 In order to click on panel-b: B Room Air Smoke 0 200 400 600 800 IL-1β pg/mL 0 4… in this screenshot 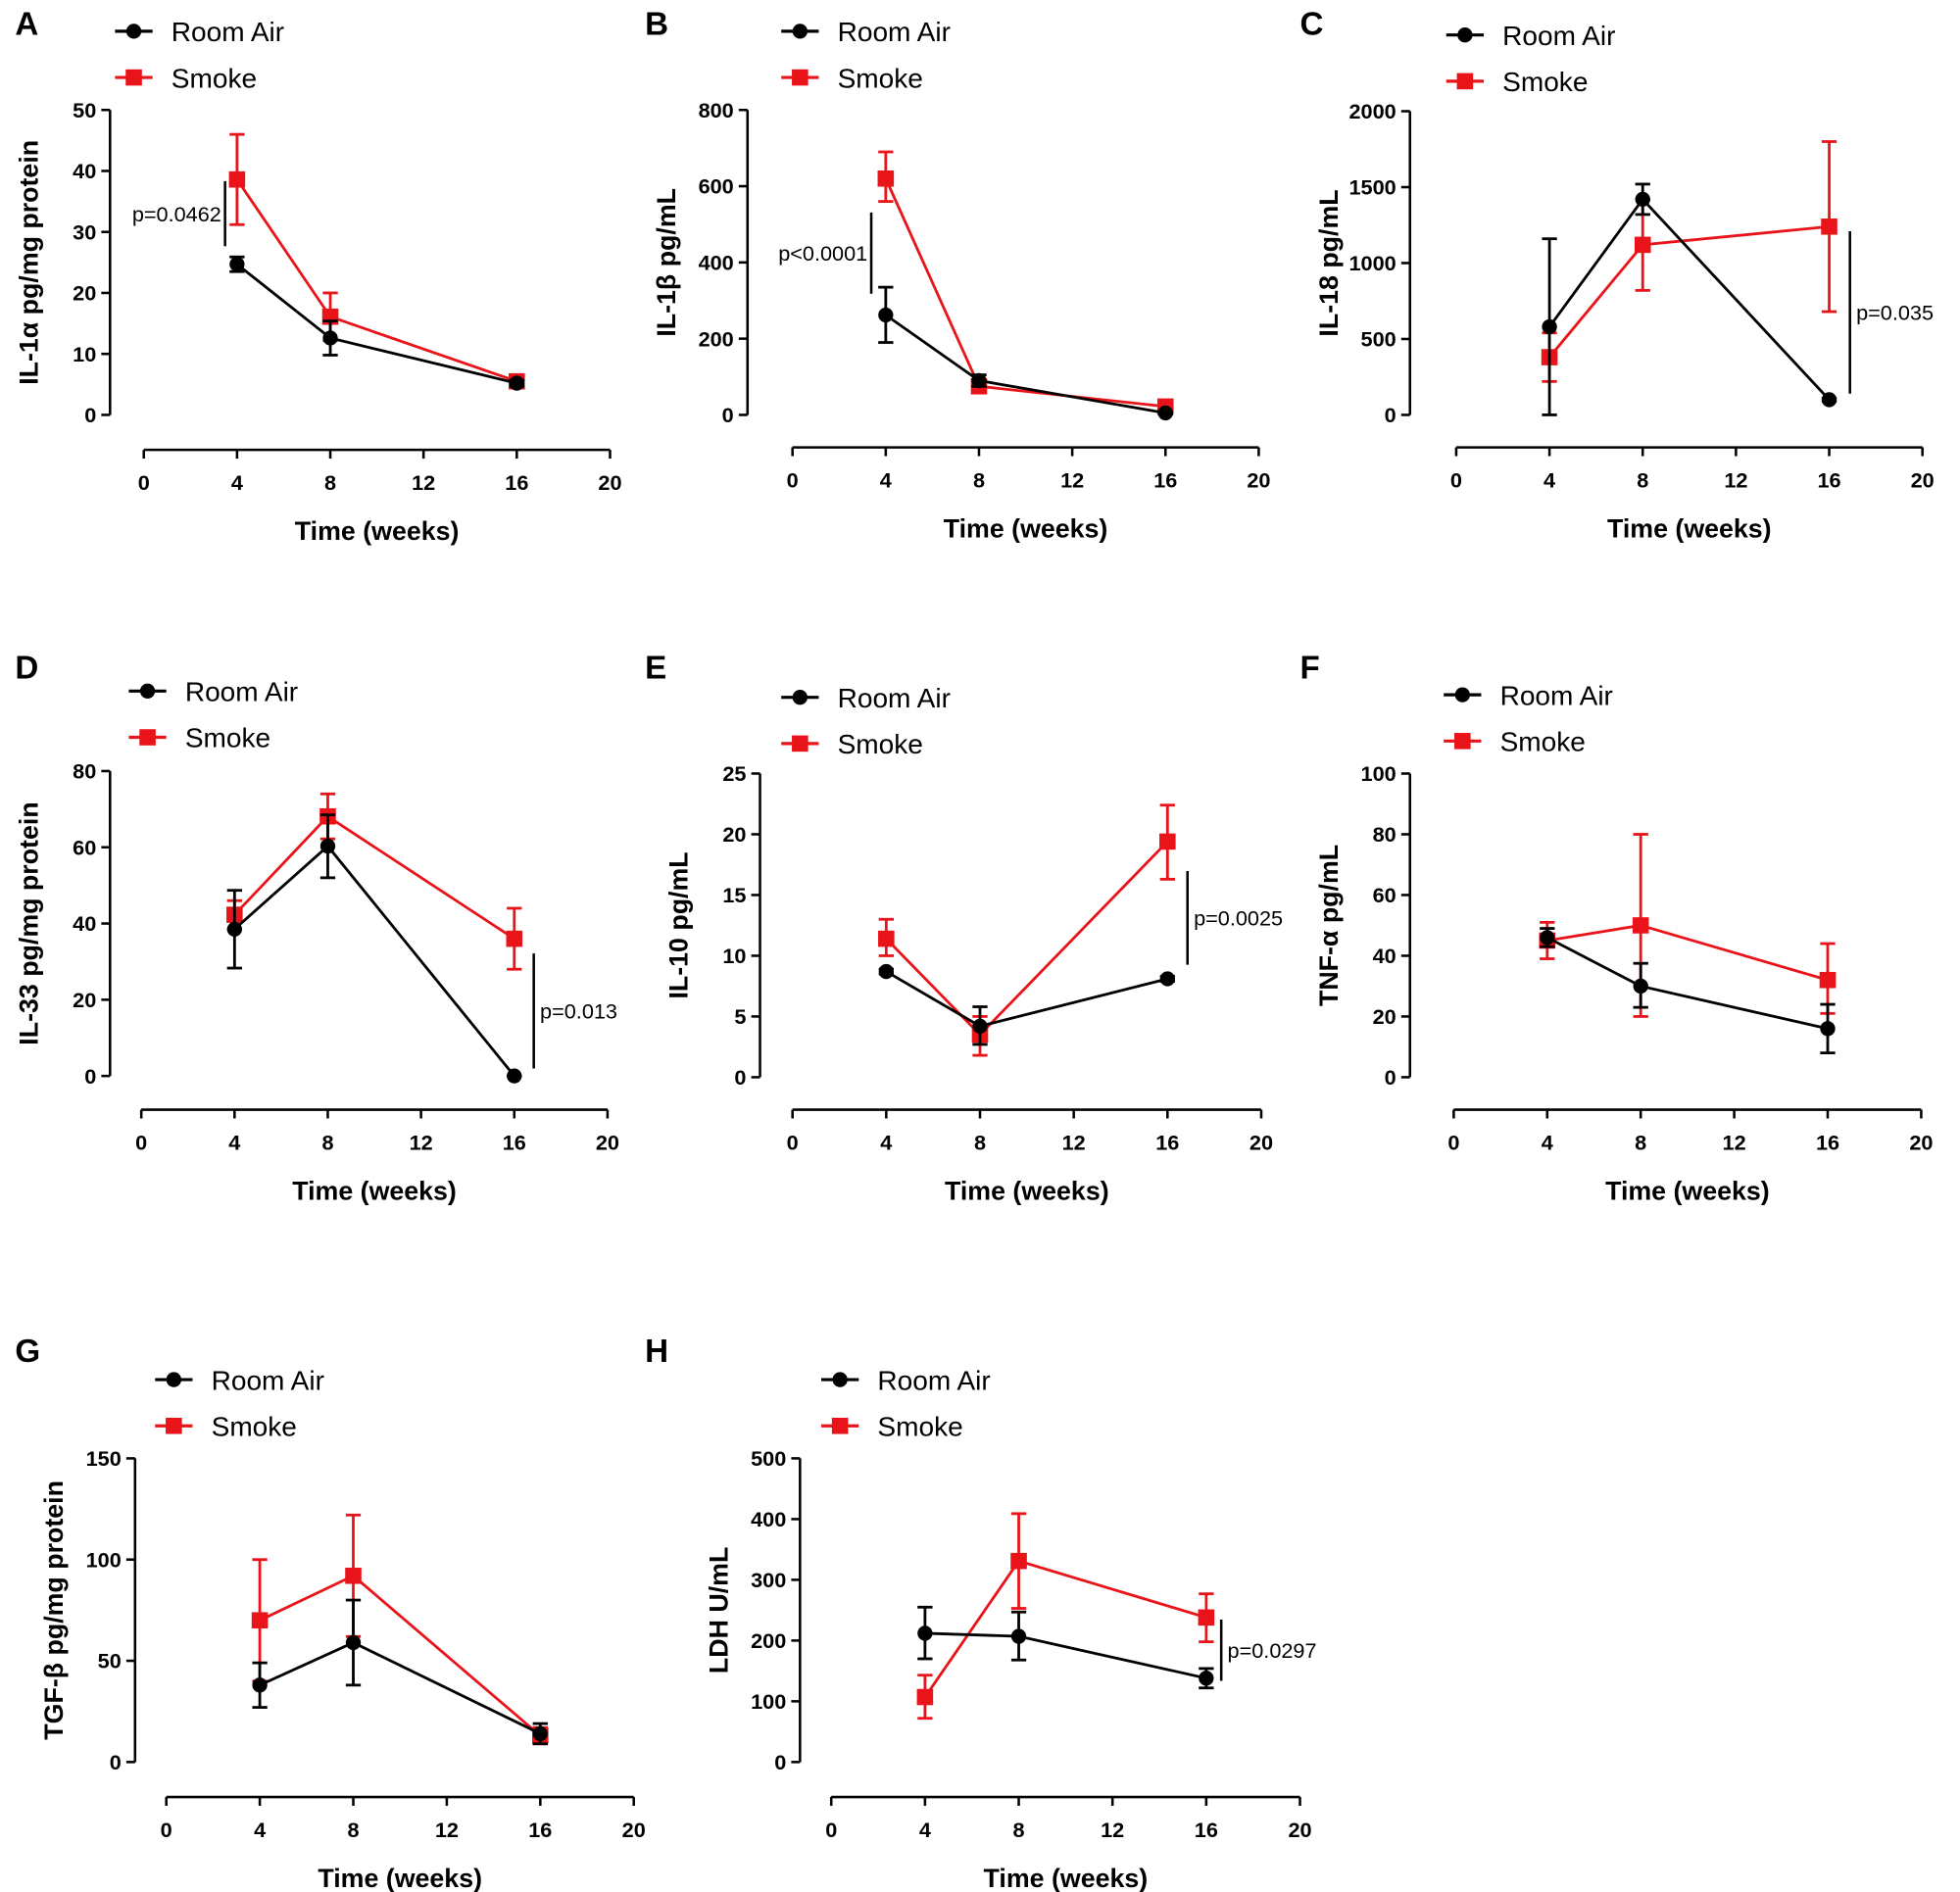, I will do `click(957, 275)`.